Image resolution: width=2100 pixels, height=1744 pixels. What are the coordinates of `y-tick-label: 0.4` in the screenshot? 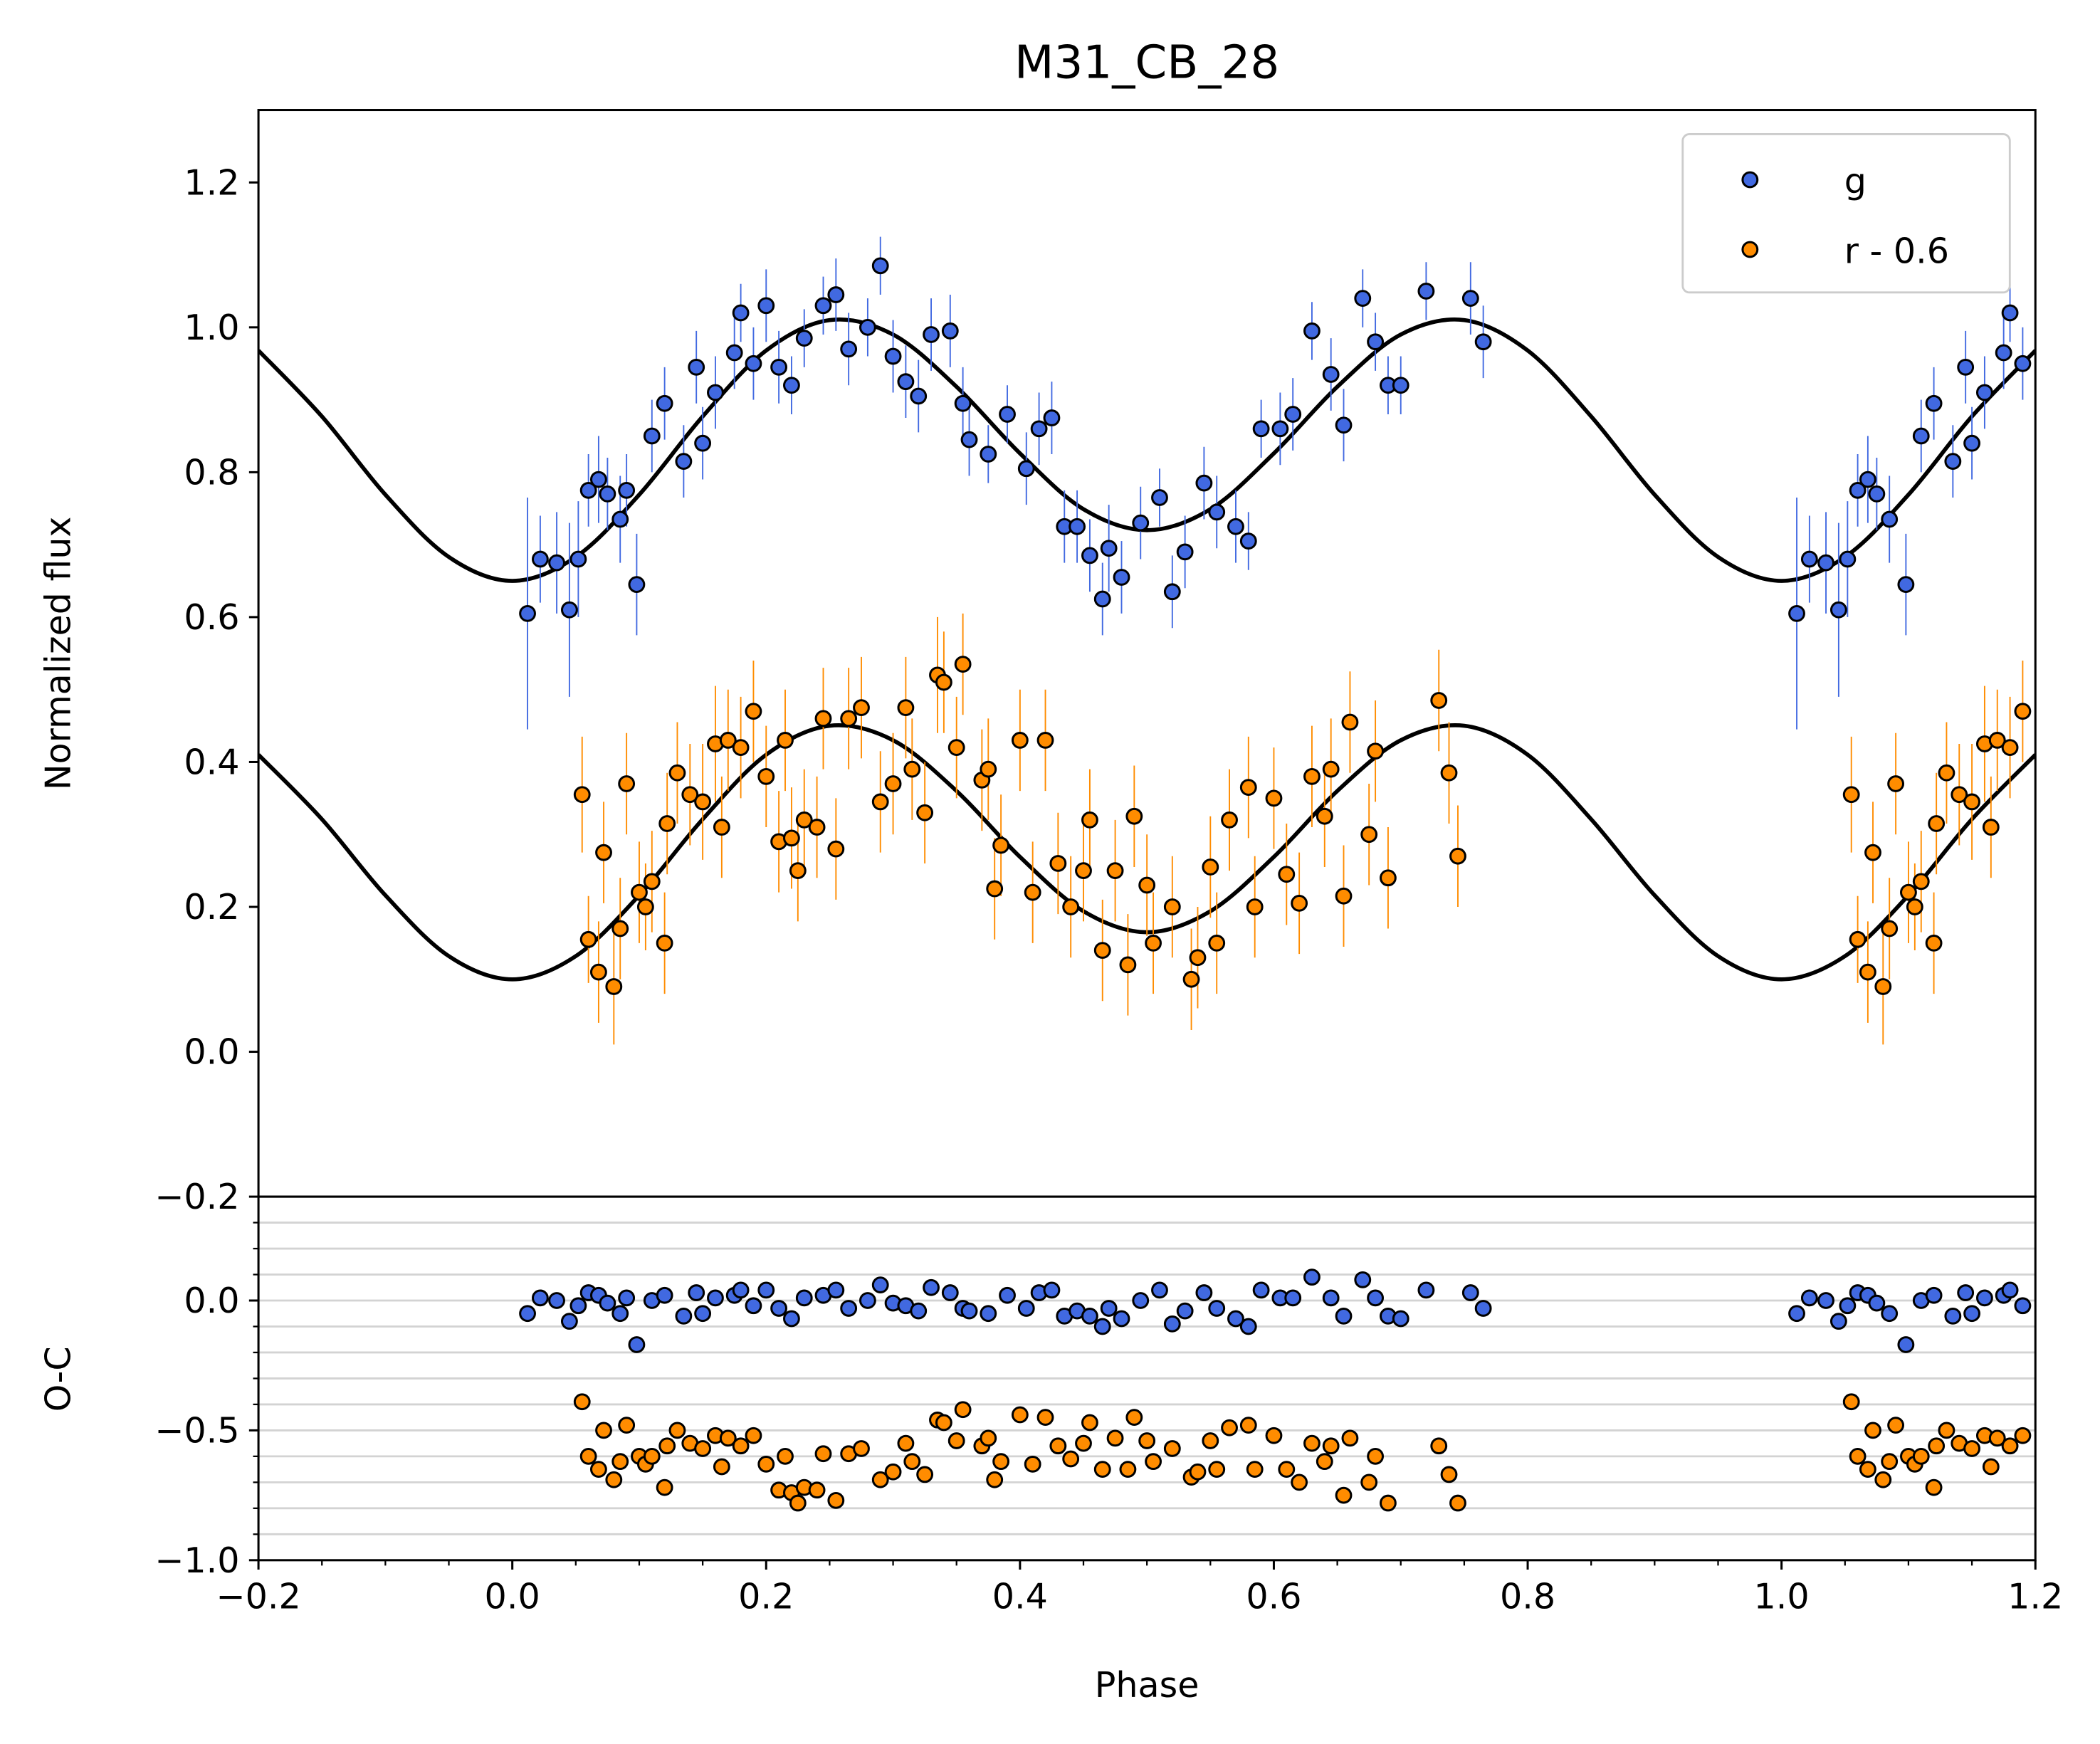 It's located at (211, 762).